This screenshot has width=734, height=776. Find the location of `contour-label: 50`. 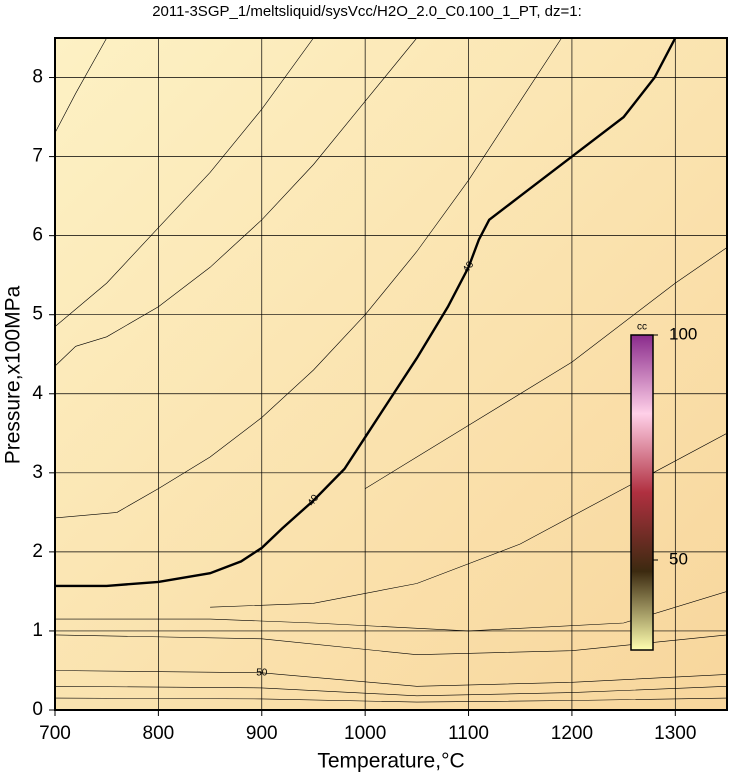

contour-label: 50 is located at coordinates (262, 672).